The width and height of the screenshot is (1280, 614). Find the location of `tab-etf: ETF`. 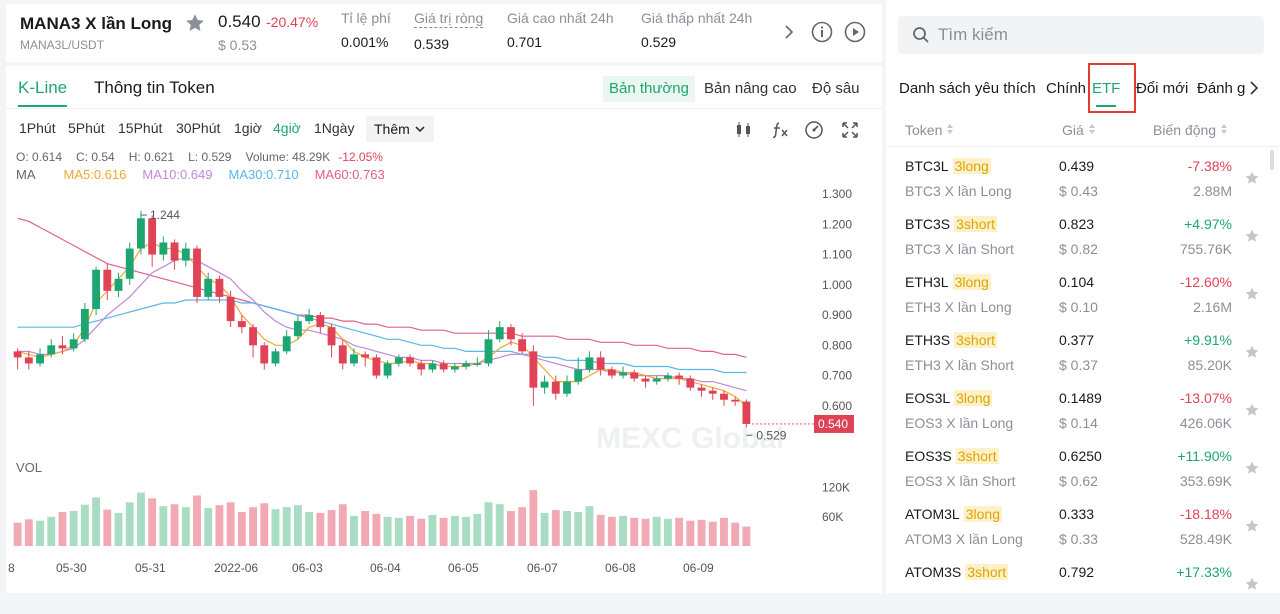

tab-etf: ETF is located at coordinates (1106, 93).